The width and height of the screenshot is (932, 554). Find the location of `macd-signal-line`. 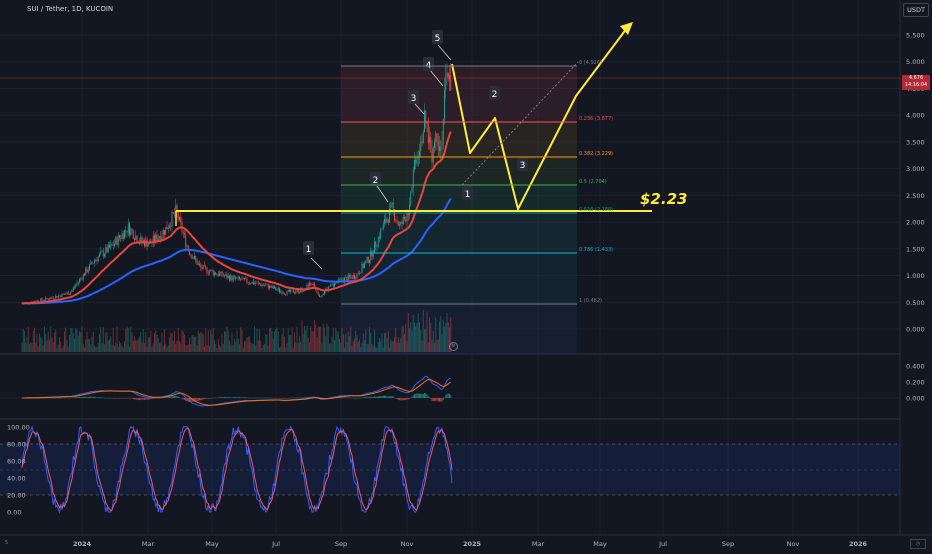

macd-signal-line is located at coordinates (237, 392).